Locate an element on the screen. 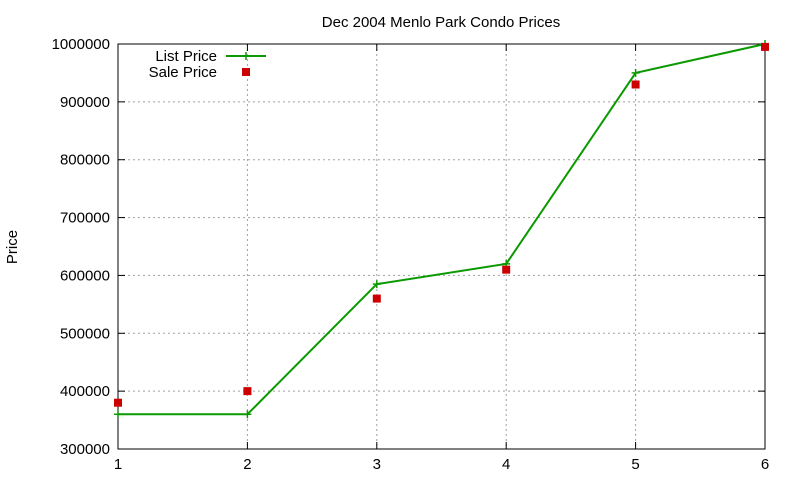 The height and width of the screenshot is (480, 800). legend-marker-list-price is located at coordinates (246, 56).